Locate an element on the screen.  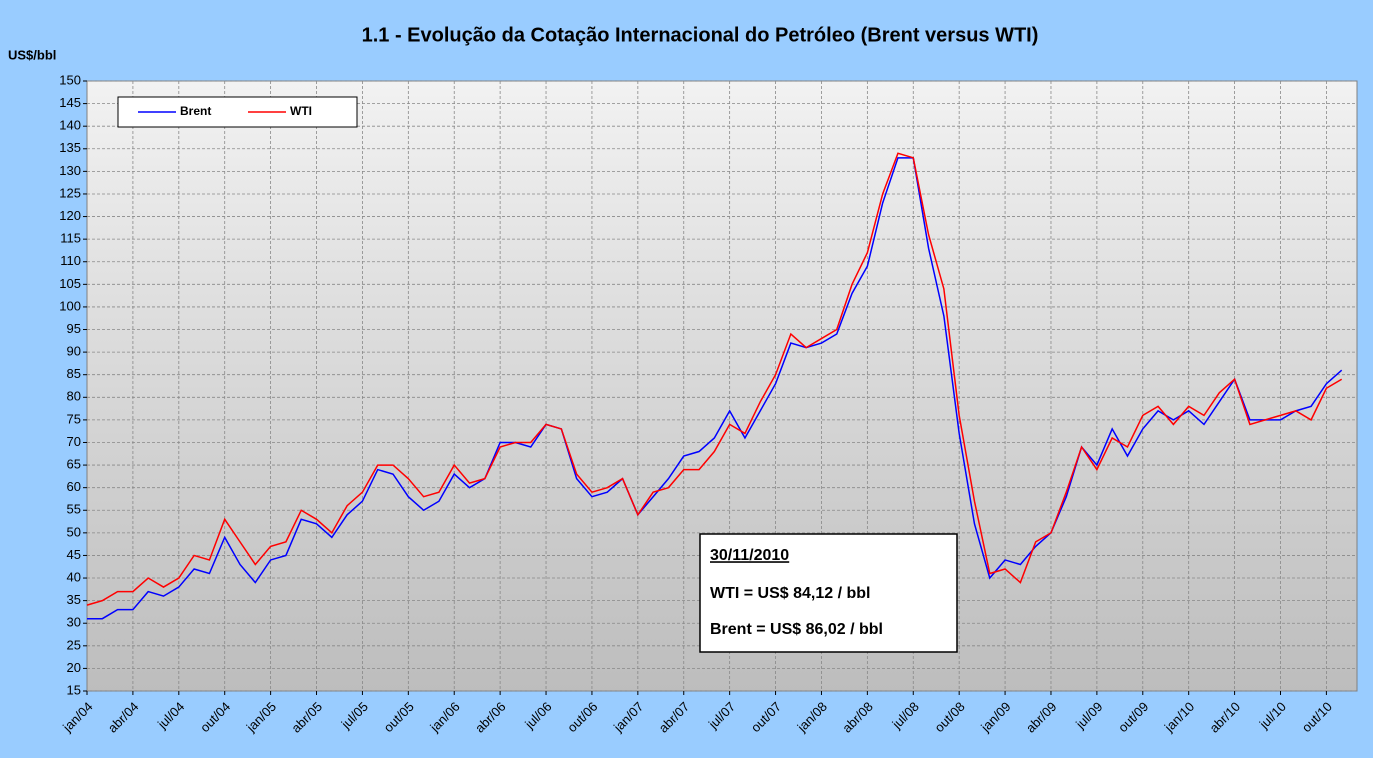
legend: Brent WTI is located at coordinates (237, 112).